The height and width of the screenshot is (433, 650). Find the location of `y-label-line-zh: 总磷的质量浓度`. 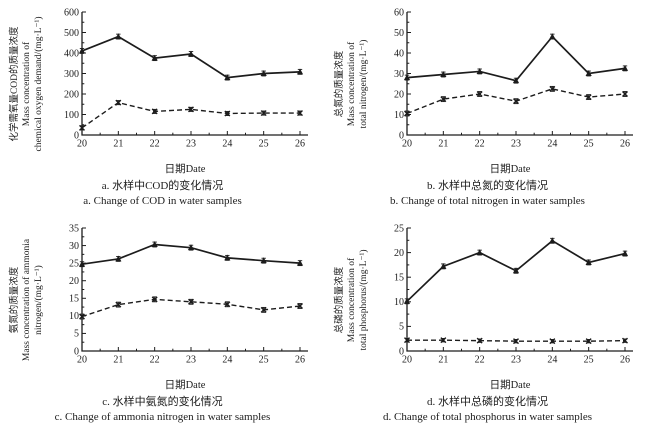

y-label-line-zh: 总磷的质量浓度 is located at coordinates (339, 300).